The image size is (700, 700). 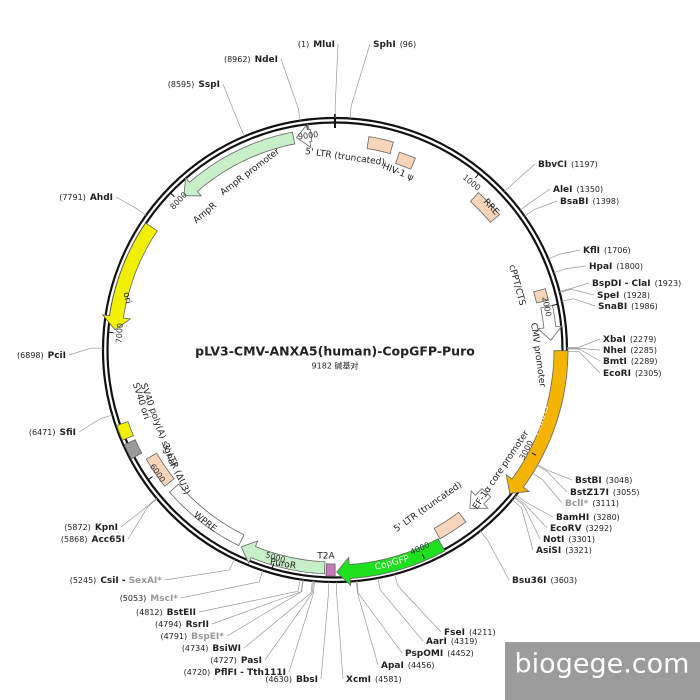 I want to click on site-name: SfiI, so click(x=67, y=433).